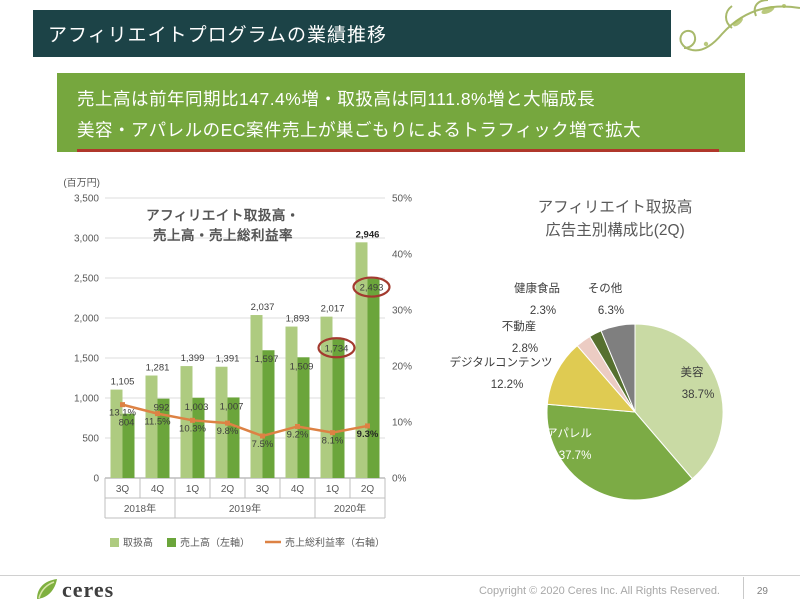 The image size is (800, 600). What do you see at coordinates (569, 433) in the screenshot?
I see `svg-text: アパレル` at bounding box center [569, 433].